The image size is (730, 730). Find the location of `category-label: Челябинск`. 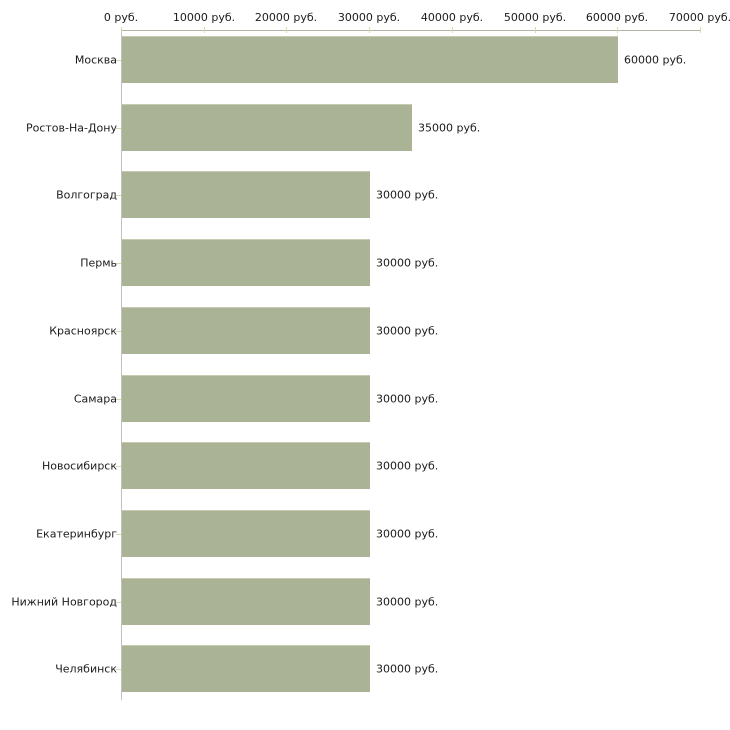

category-label: Челябинск is located at coordinates (86, 669).